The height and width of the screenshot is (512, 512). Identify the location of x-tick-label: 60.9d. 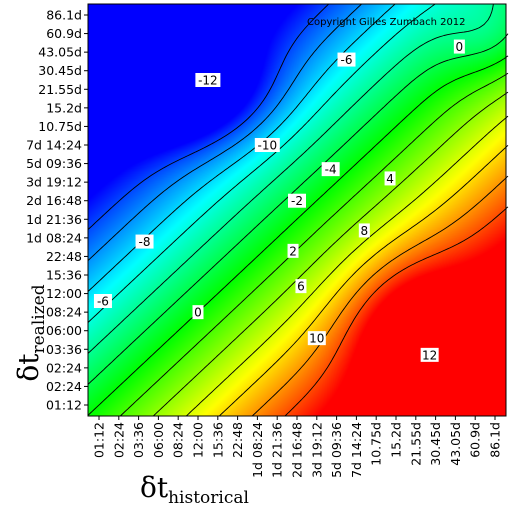
(475, 440).